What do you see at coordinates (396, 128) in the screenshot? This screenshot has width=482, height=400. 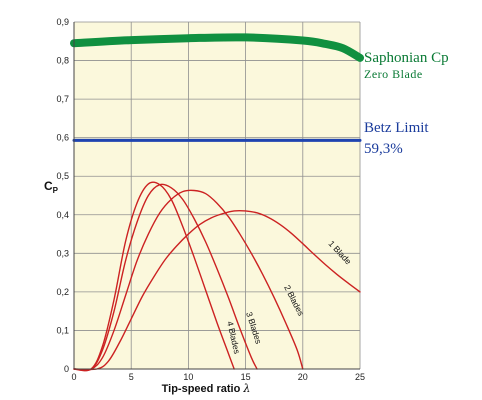 I see `betz-limit-label: Betz Limit` at bounding box center [396, 128].